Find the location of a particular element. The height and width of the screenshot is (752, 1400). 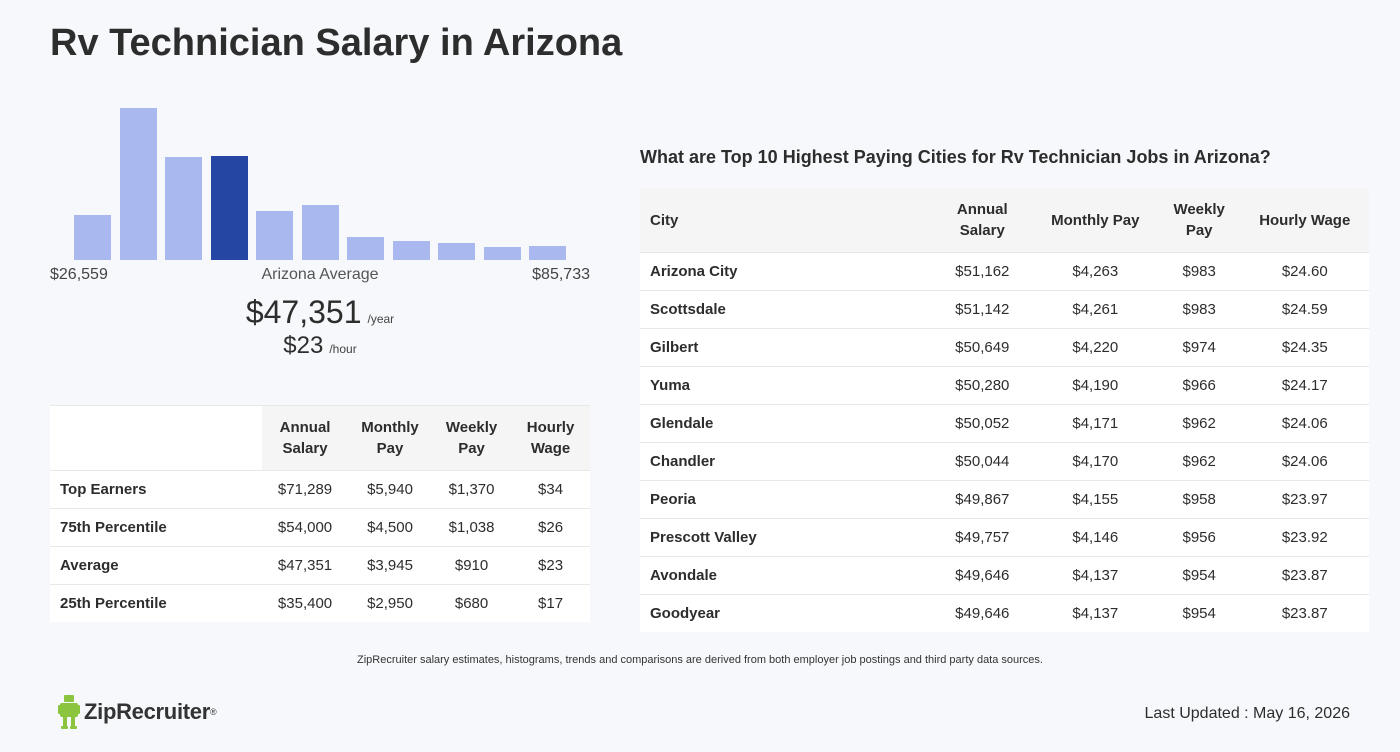

city-row: Glendale $50,052 $4,171 $962 $24.06 is located at coordinates (1004, 423).